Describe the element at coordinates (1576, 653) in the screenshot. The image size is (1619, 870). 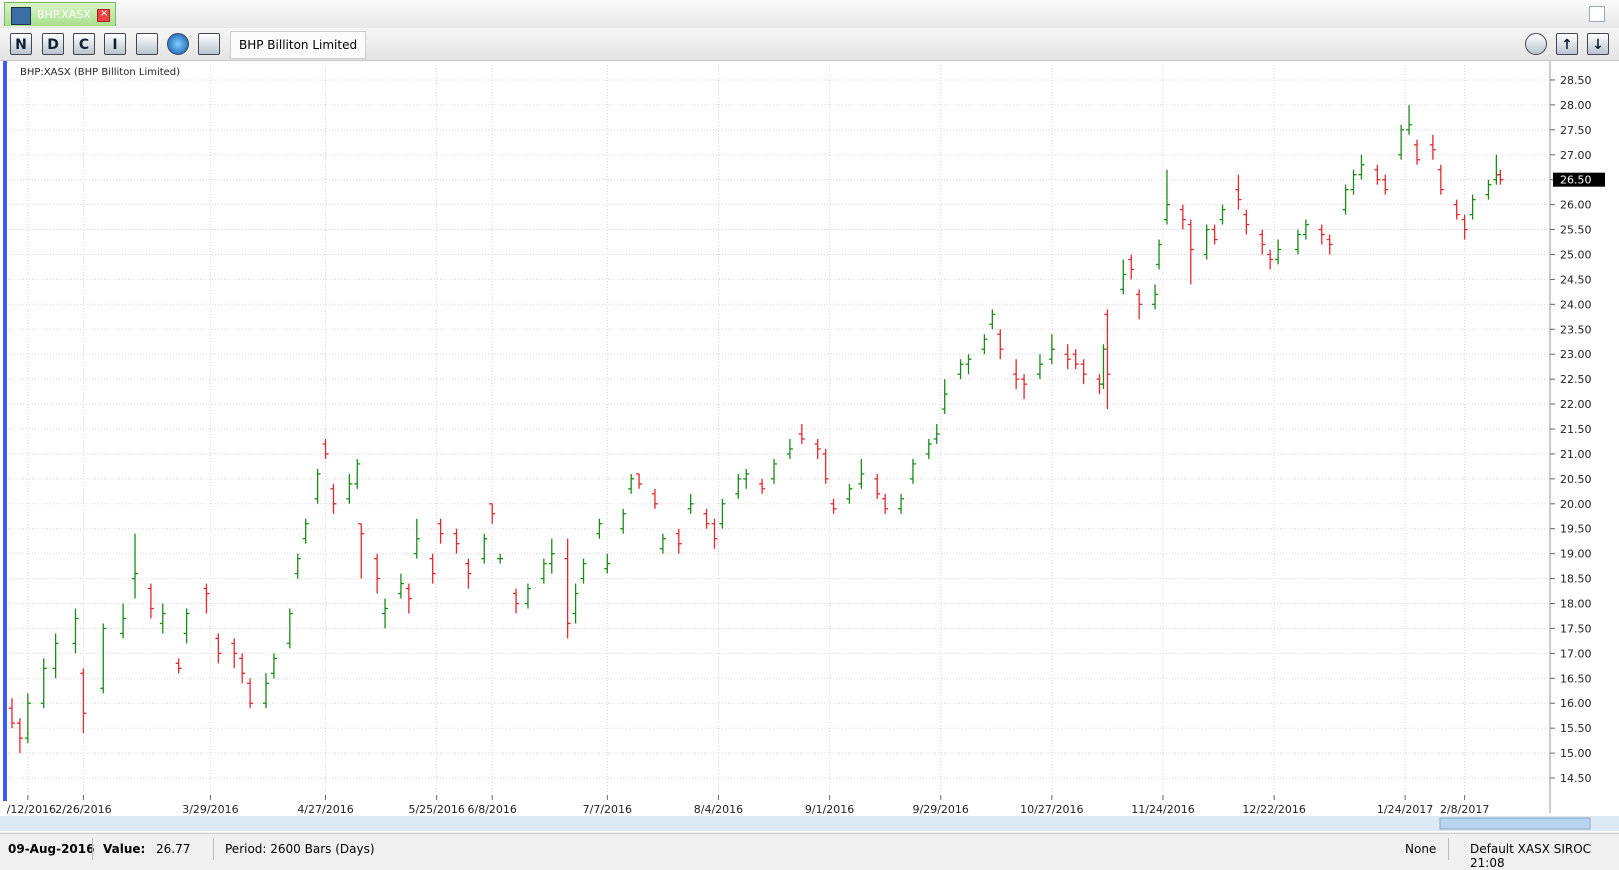
I see `y-tick-label: 17.00` at that location.